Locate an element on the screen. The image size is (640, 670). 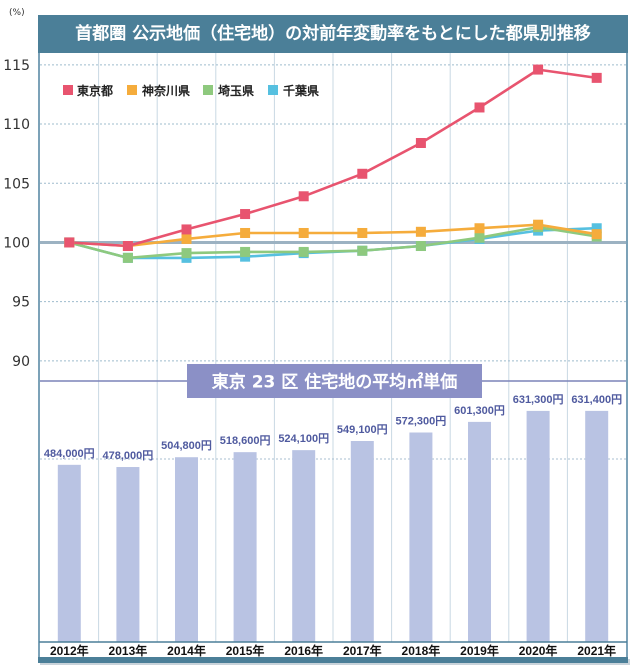
legend-swatch-tokyo is located at coordinates (68, 90).